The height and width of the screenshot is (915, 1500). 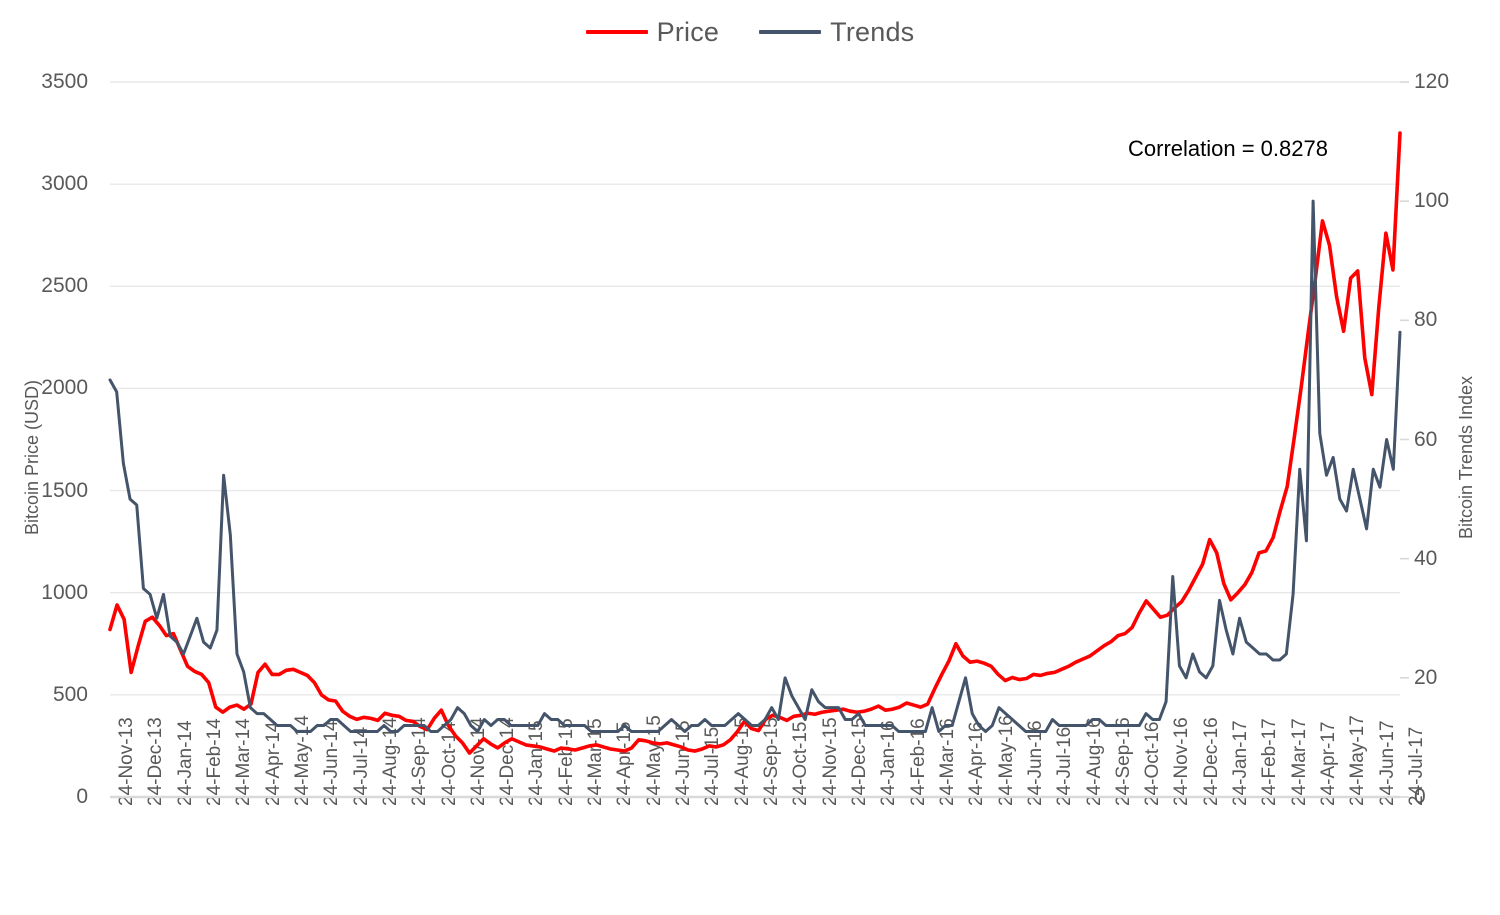 I want to click on y-axis-right-tick-label: 20, so click(x=1426, y=677).